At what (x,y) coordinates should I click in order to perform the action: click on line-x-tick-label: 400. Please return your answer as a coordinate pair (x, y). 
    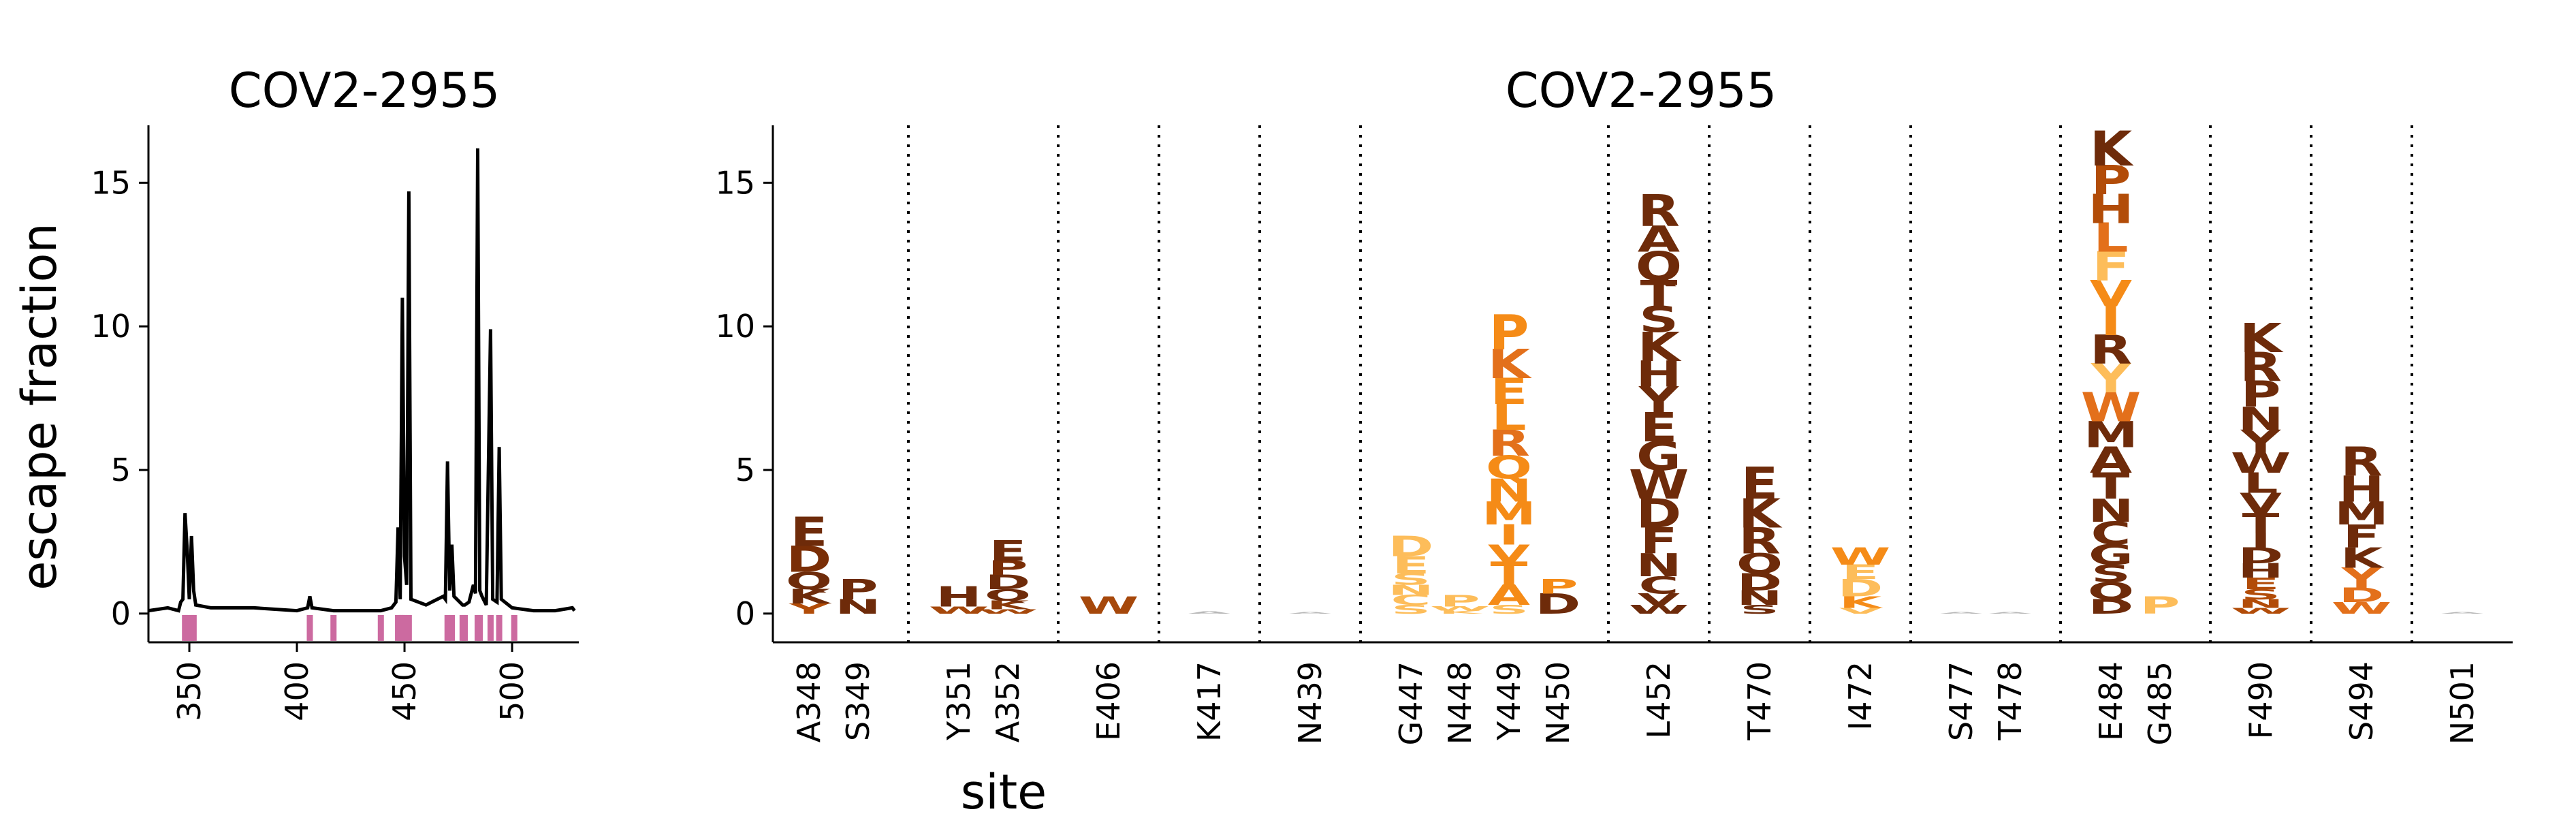
    Looking at the image, I should click on (297, 691).